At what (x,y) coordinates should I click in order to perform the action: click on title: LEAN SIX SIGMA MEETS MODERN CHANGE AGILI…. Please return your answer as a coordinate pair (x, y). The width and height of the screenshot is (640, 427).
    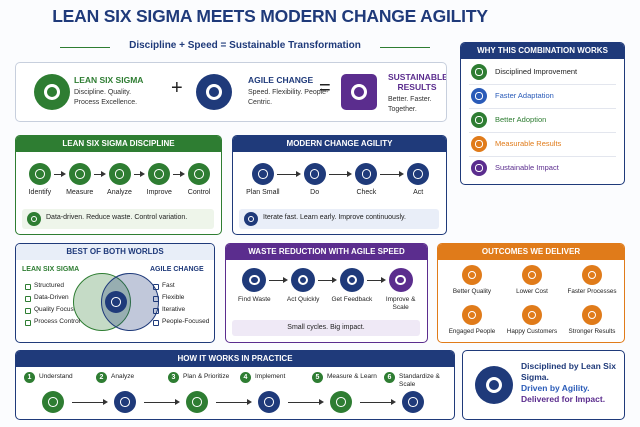
    Looking at the image, I should click on (270, 16).